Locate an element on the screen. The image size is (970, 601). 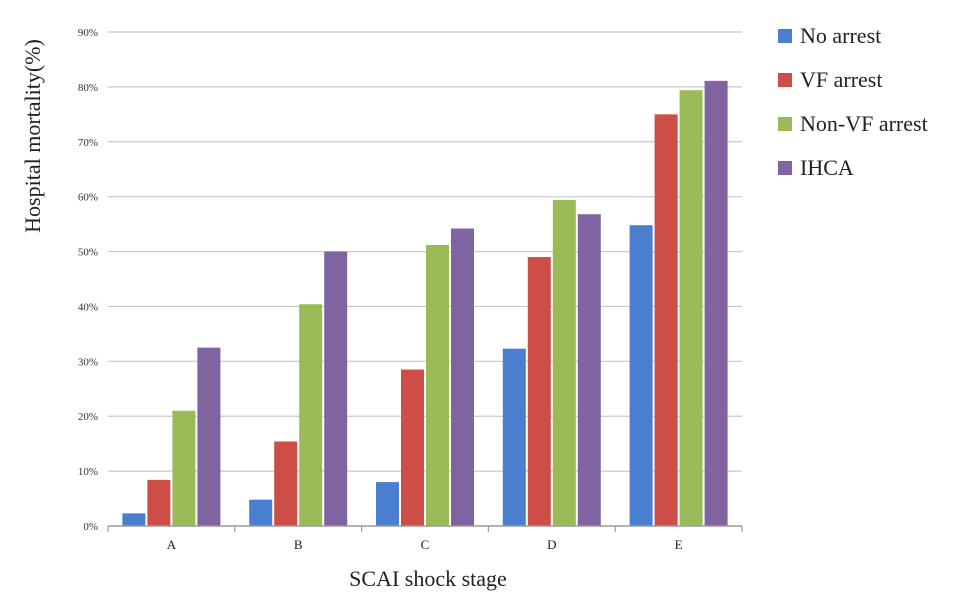
bar-vf-arrest-d is located at coordinates (539, 391).